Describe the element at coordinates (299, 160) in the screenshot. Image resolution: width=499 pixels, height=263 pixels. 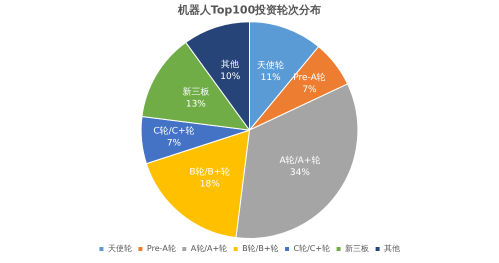
I see `slice-label: A轮/A+轮` at that location.